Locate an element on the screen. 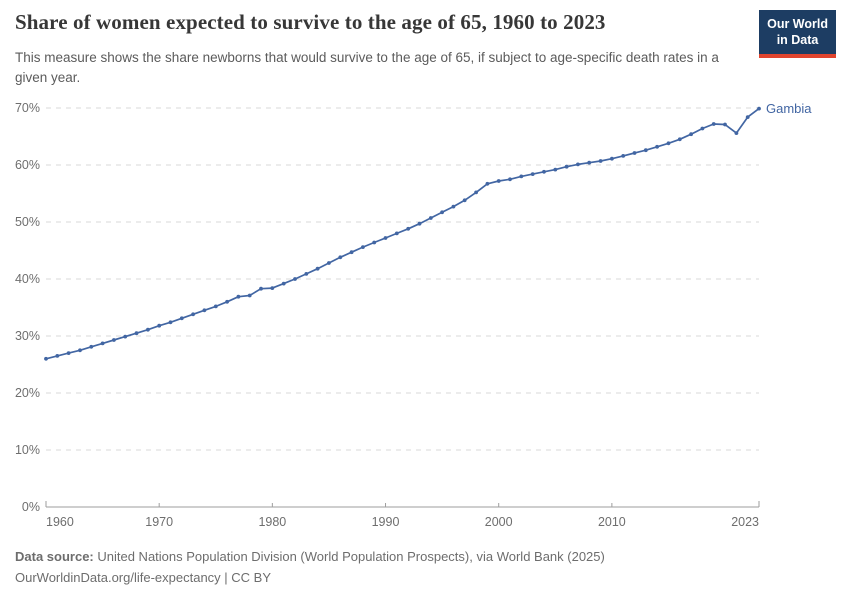  owid-logo-line2: in Data is located at coordinates (797, 40).